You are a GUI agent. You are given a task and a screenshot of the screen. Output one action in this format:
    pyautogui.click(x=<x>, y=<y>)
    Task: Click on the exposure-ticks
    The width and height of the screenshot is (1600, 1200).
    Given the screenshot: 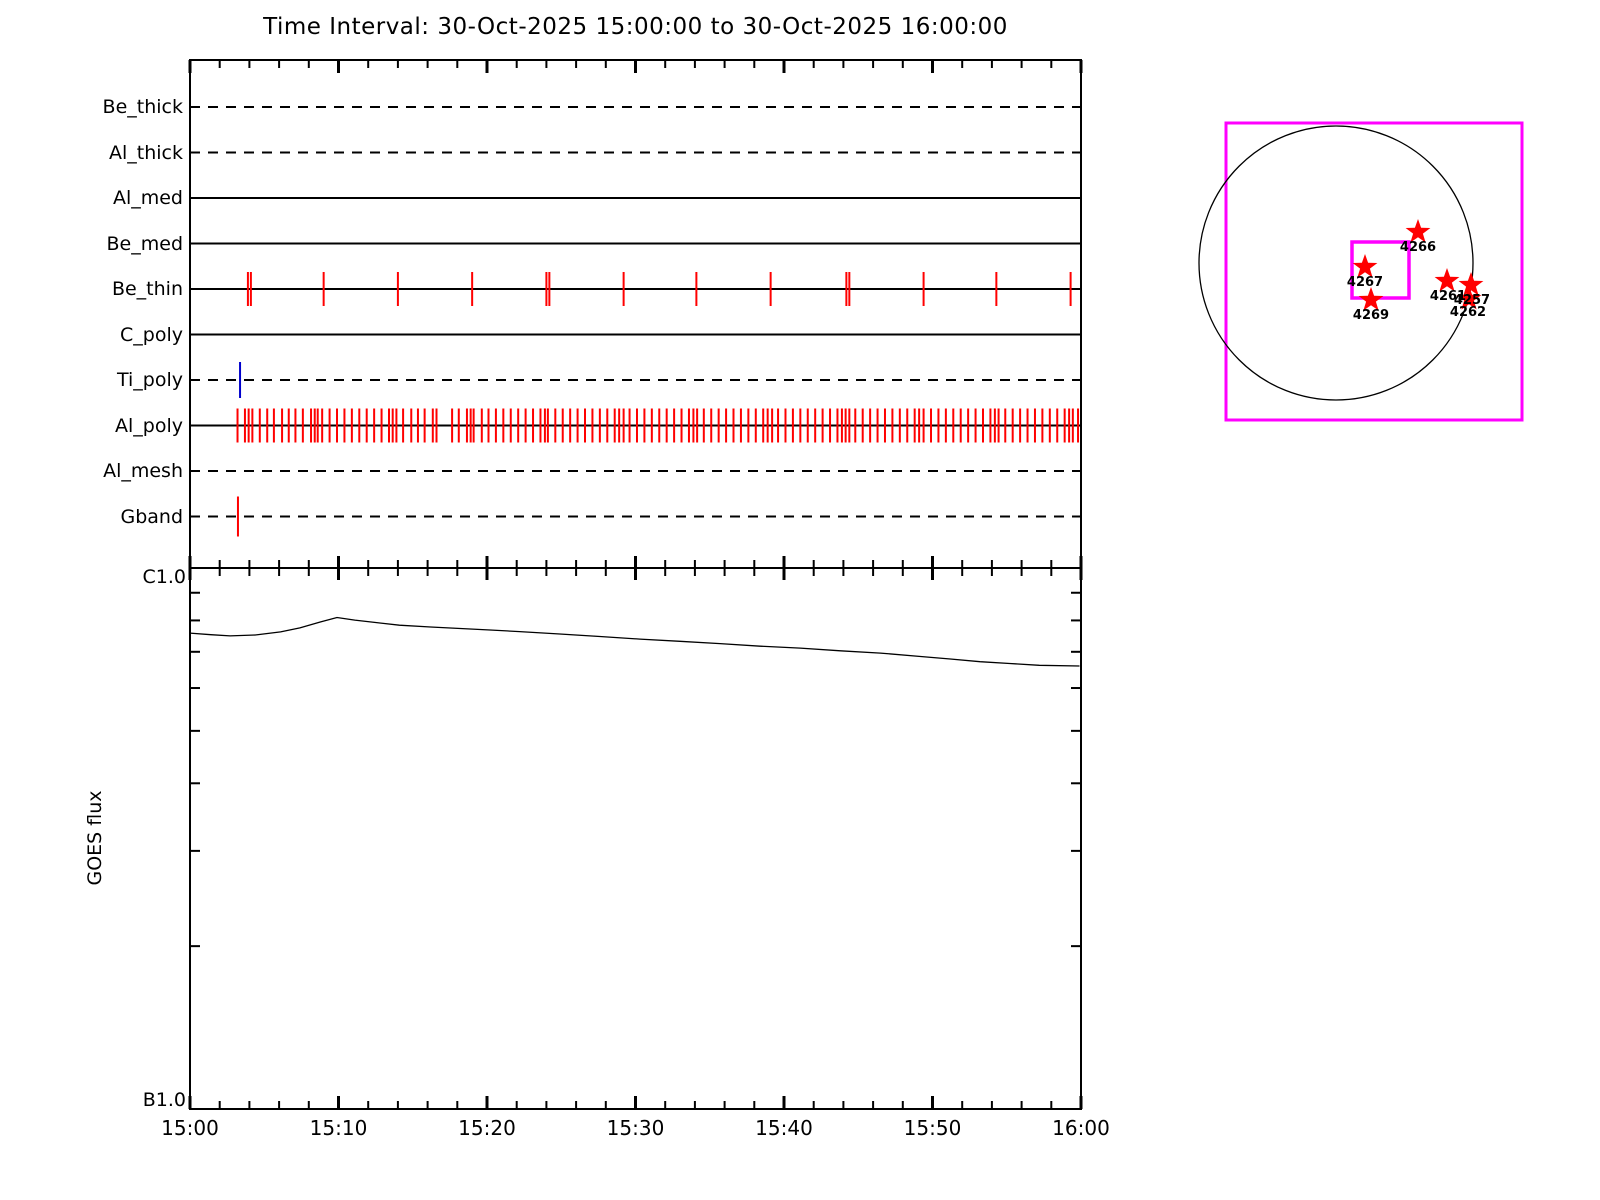 What is the action you would take?
    pyautogui.click(x=658, y=404)
    